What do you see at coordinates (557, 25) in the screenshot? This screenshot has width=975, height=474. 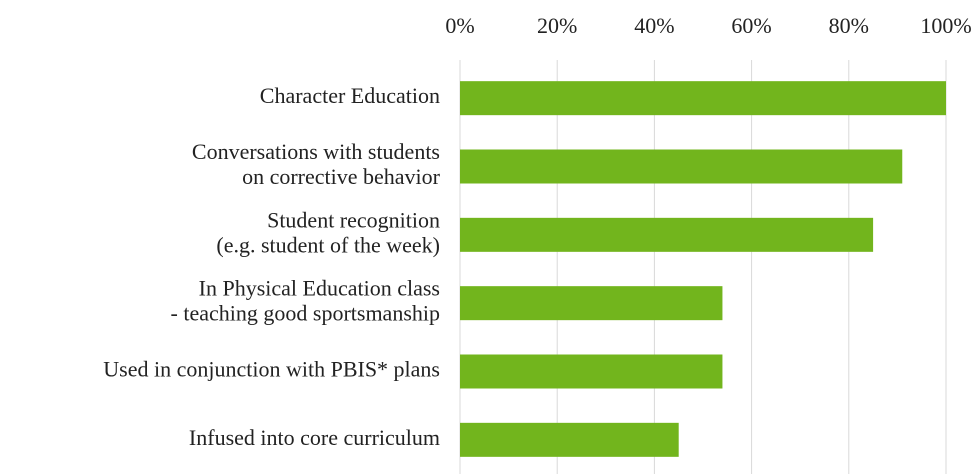 I see `x-tick-label: 20%` at bounding box center [557, 25].